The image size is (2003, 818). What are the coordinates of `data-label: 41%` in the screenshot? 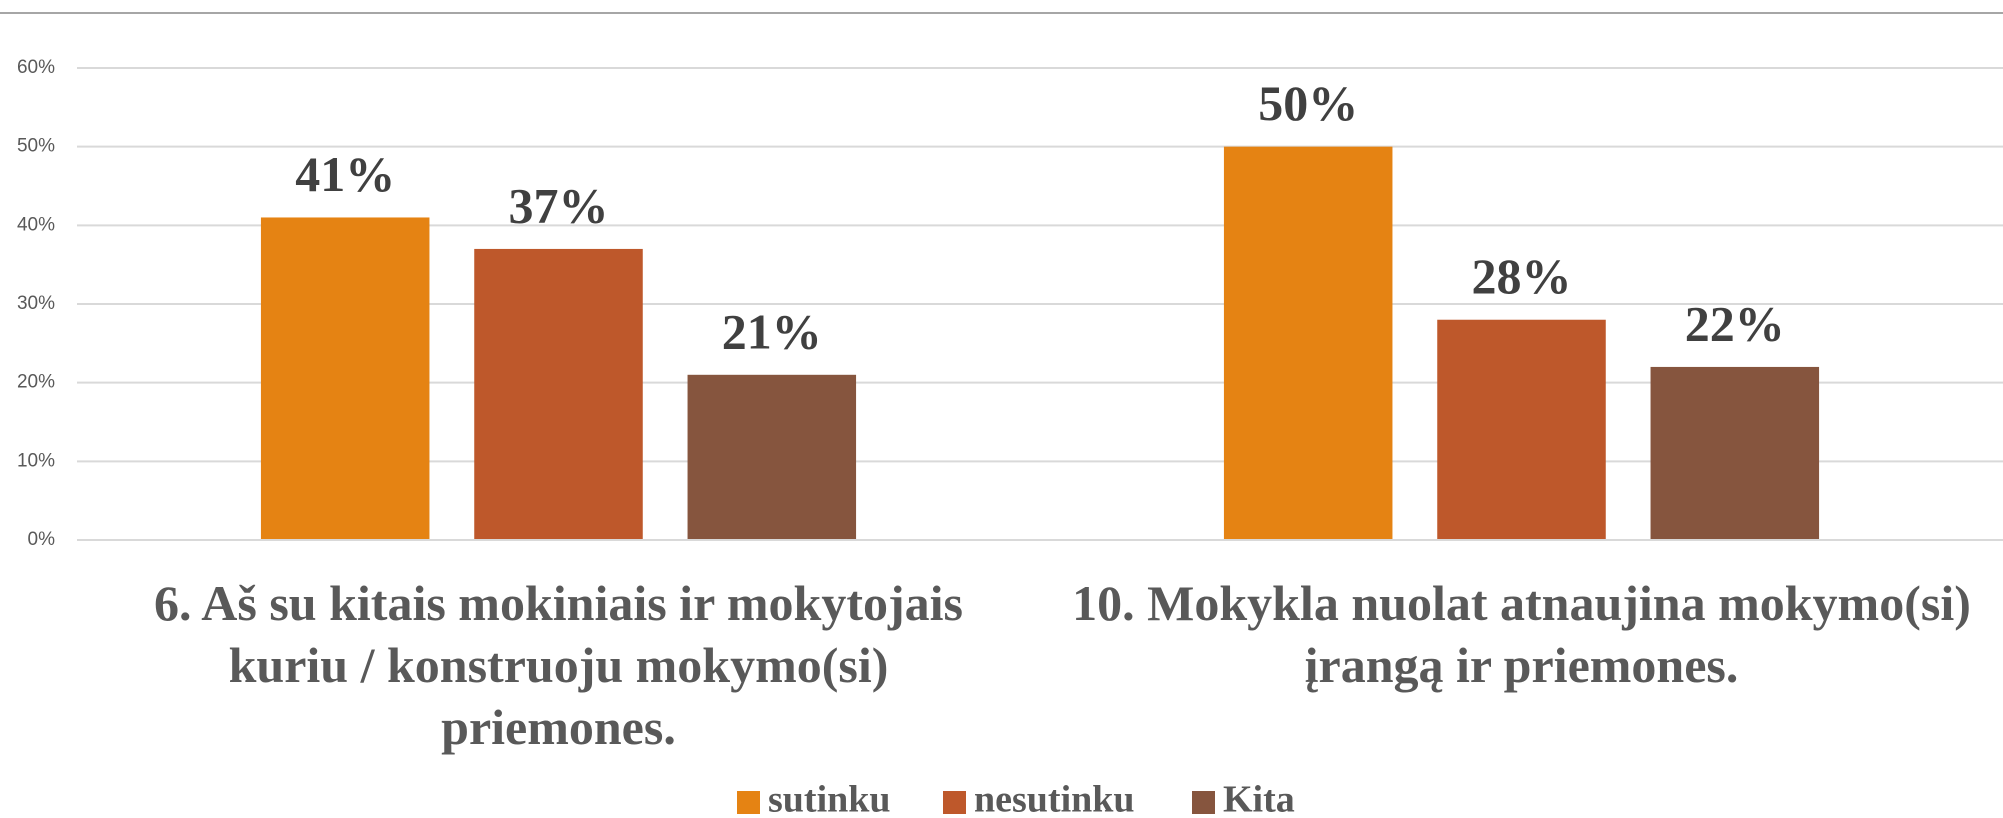 It's located at (345, 174).